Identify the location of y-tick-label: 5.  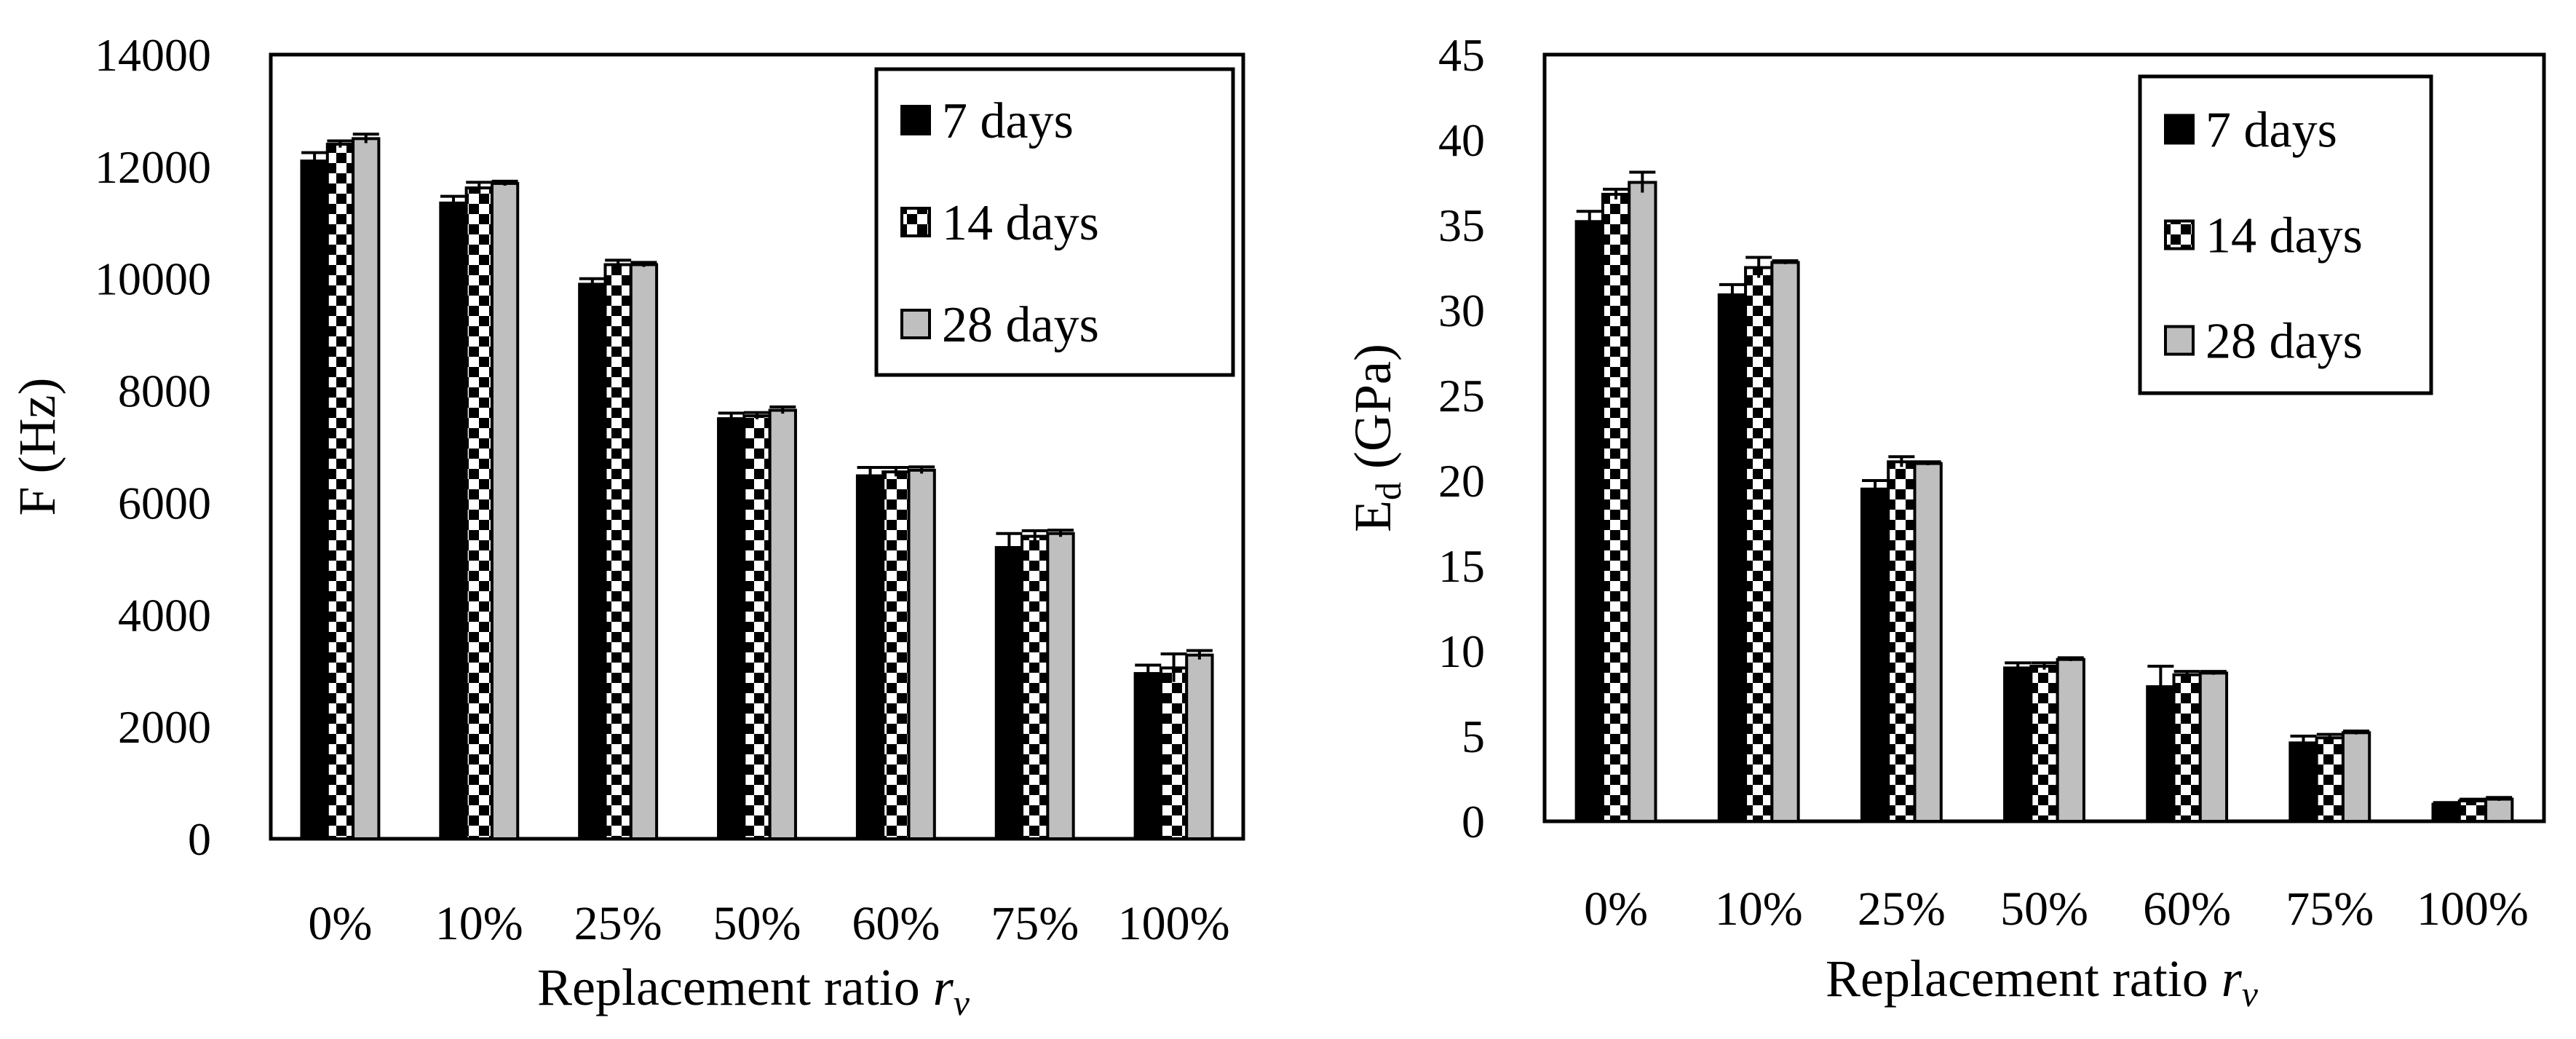
(1473, 736).